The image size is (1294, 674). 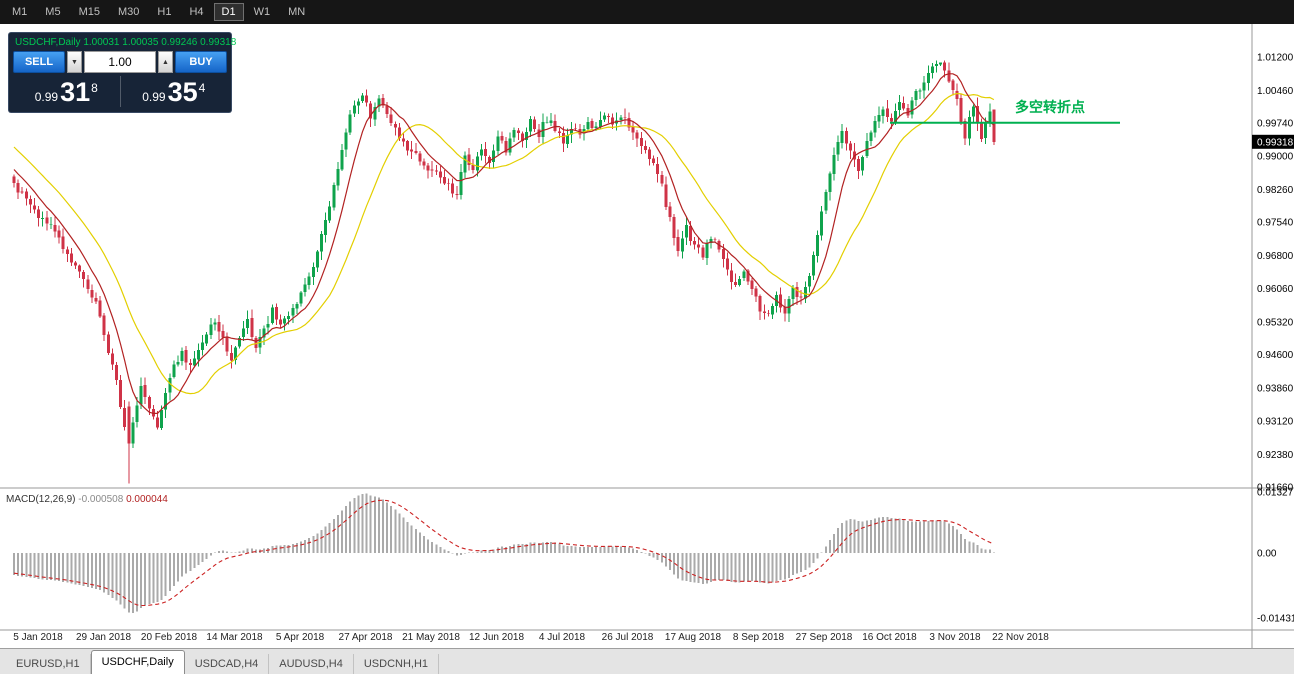 I want to click on current-price-text: 0.99318, so click(x=1275, y=142).